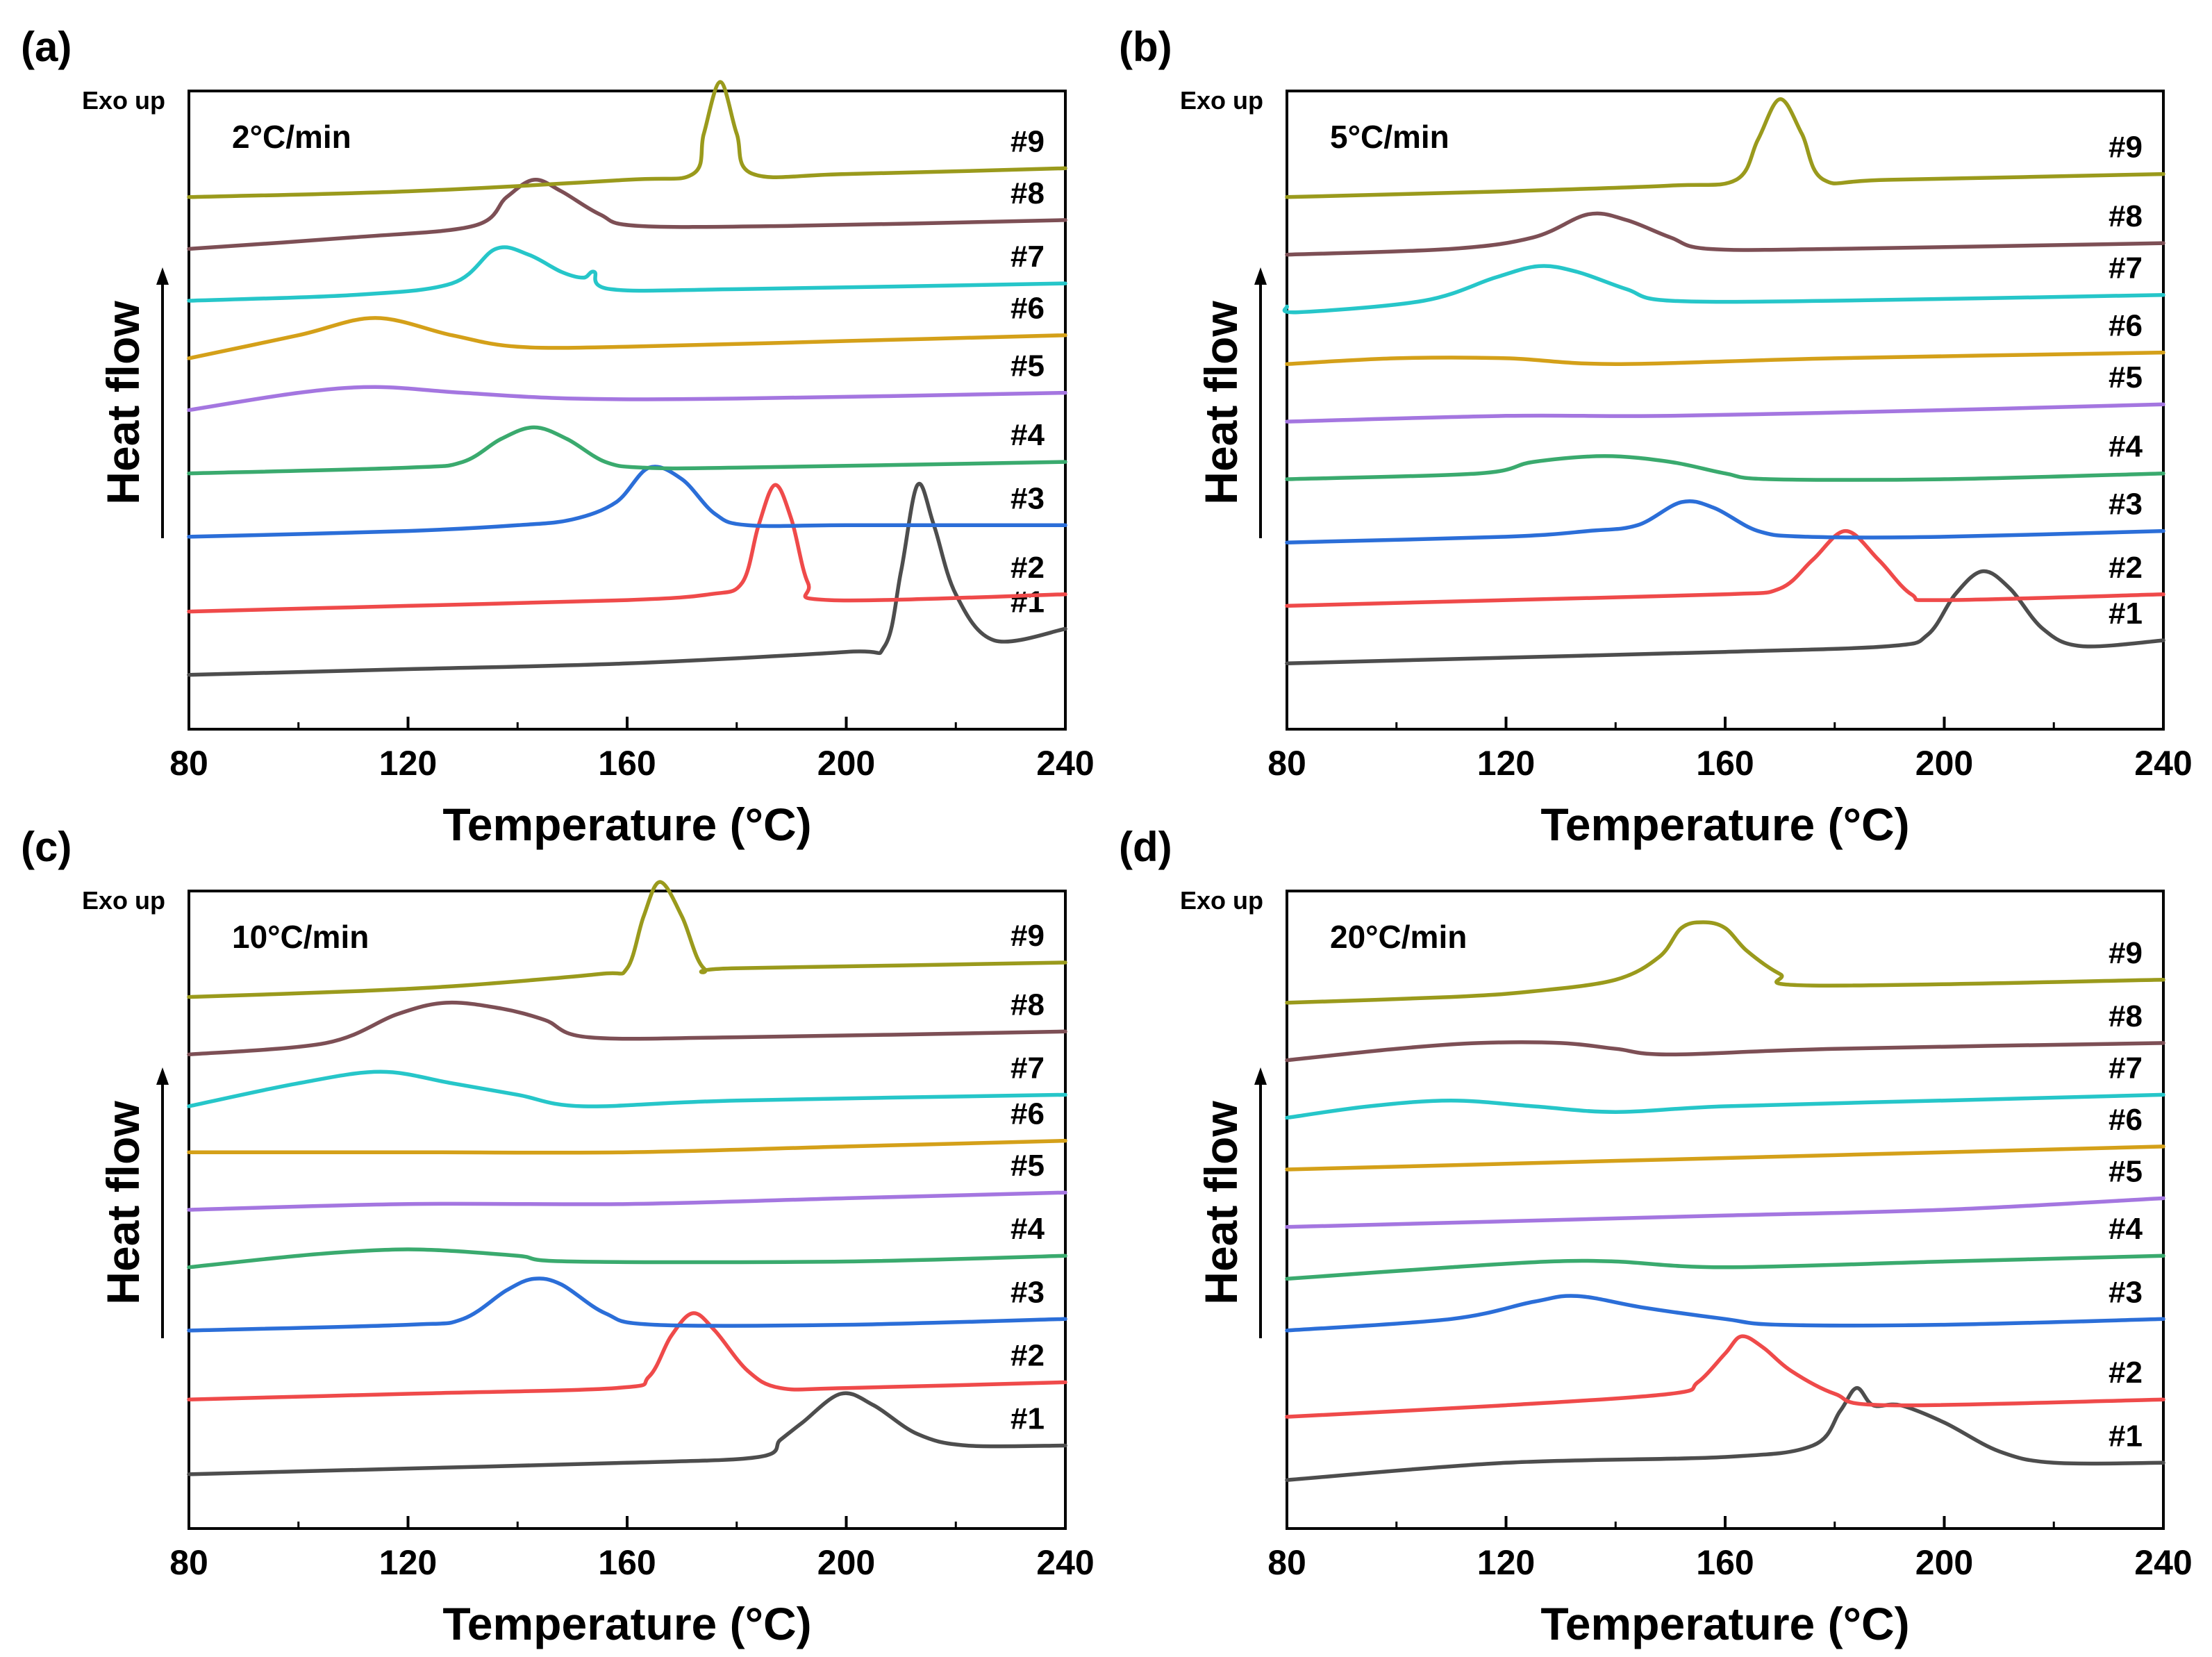 The image size is (2212, 1657). What do you see at coordinates (46, 847) in the screenshot?
I see `panel-label: (c)` at bounding box center [46, 847].